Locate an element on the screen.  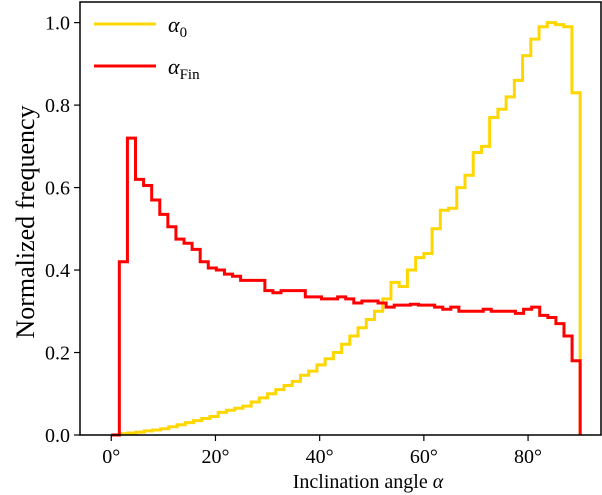
legend: α0 αFin is located at coordinates (147, 47).